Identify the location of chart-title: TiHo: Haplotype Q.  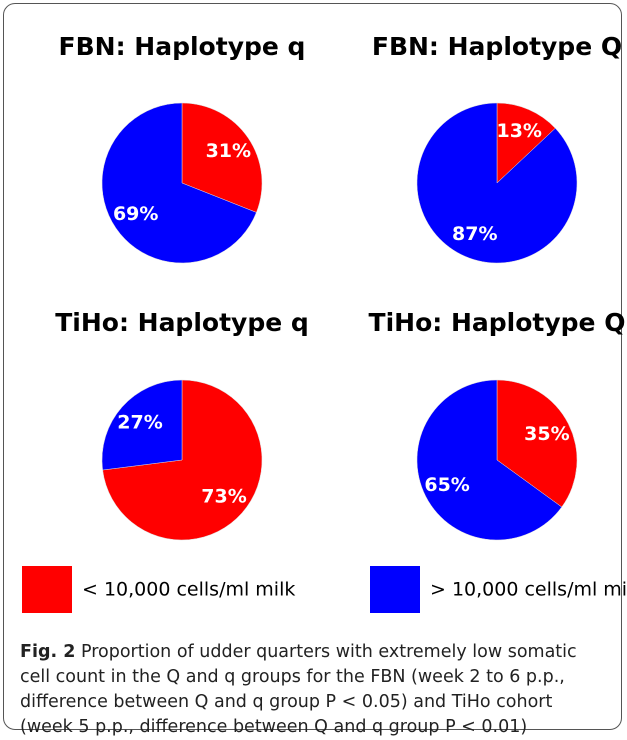
(497, 322).